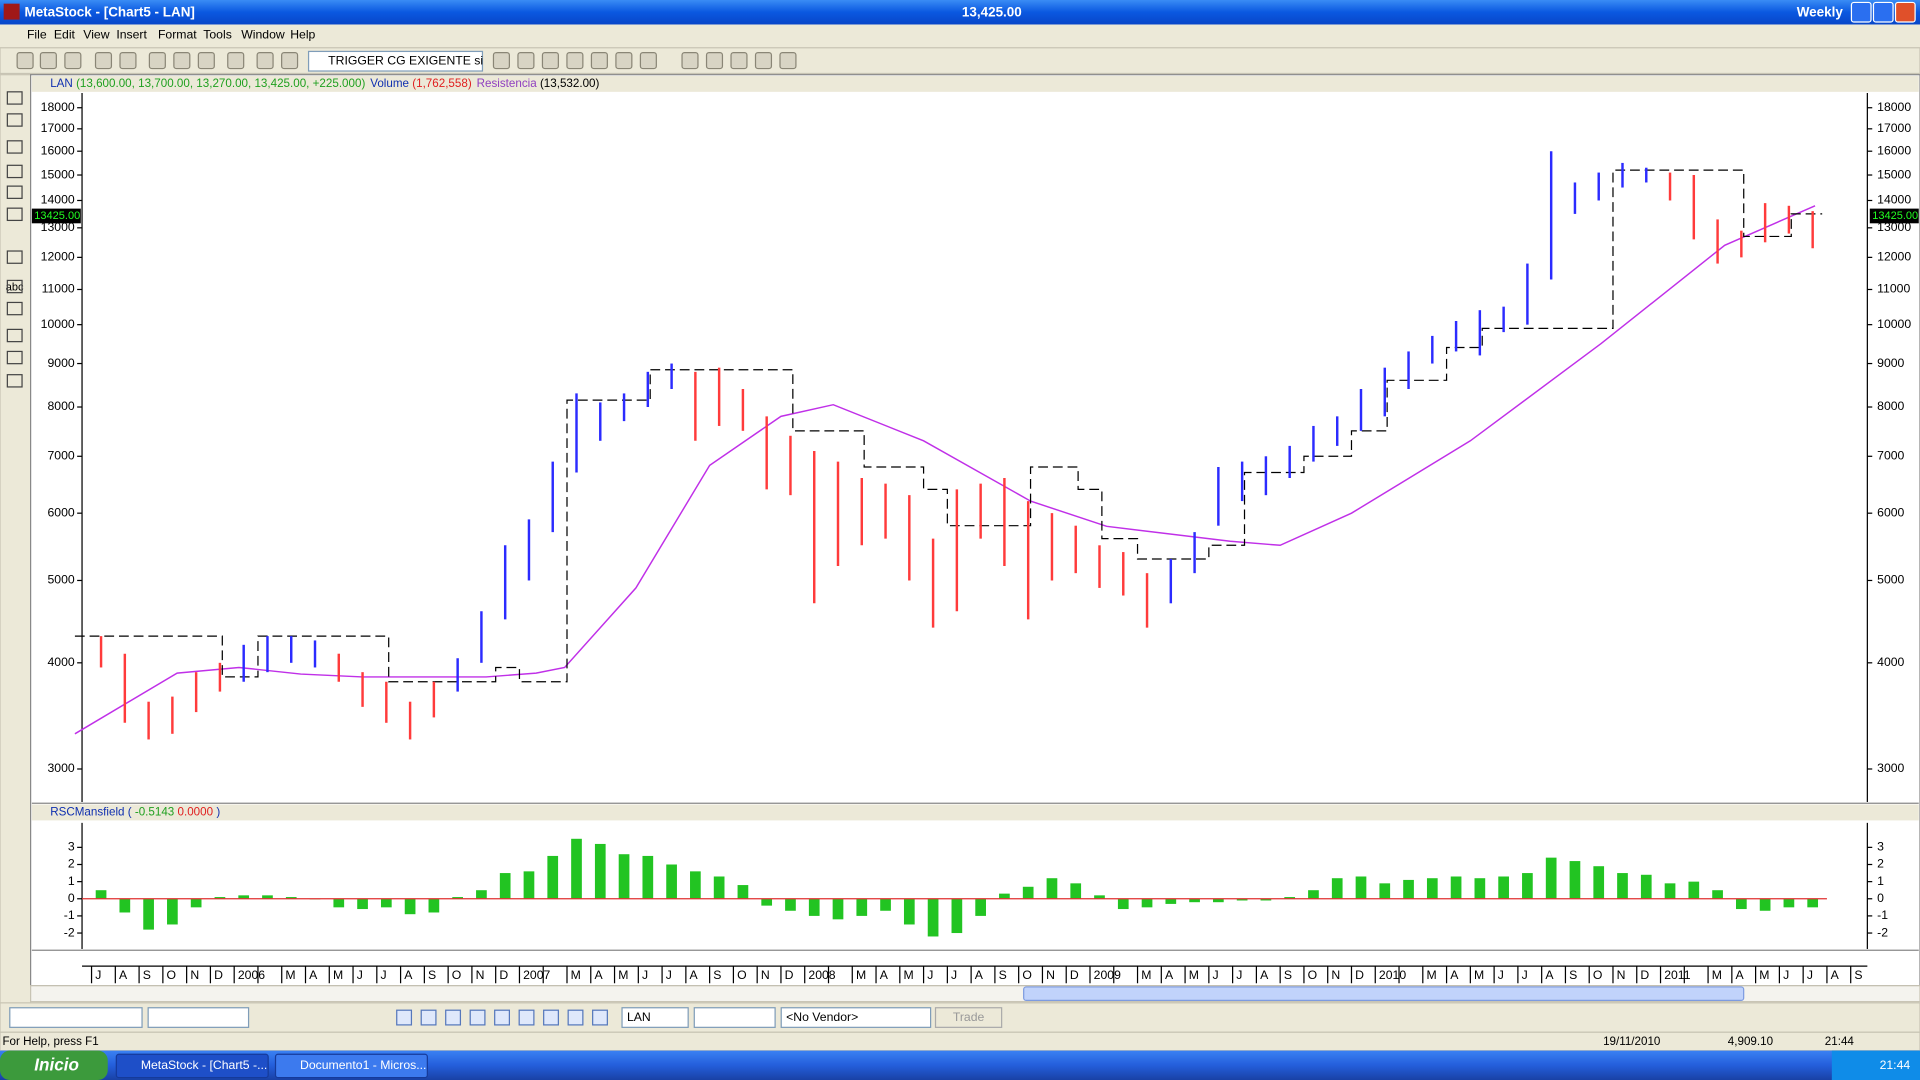 This screenshot has width=1920, height=1080. Describe the element at coordinates (1573, 975) in the screenshot. I see `x-tick-label: S` at that location.